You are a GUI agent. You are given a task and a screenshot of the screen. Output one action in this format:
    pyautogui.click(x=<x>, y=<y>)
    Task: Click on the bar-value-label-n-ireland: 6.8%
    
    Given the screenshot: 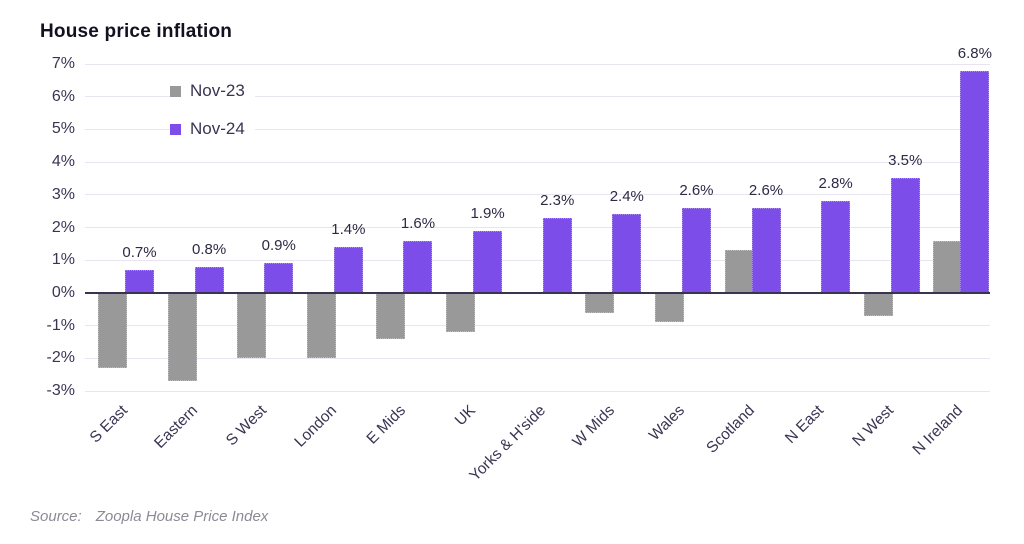 What is the action you would take?
    pyautogui.click(x=974, y=53)
    